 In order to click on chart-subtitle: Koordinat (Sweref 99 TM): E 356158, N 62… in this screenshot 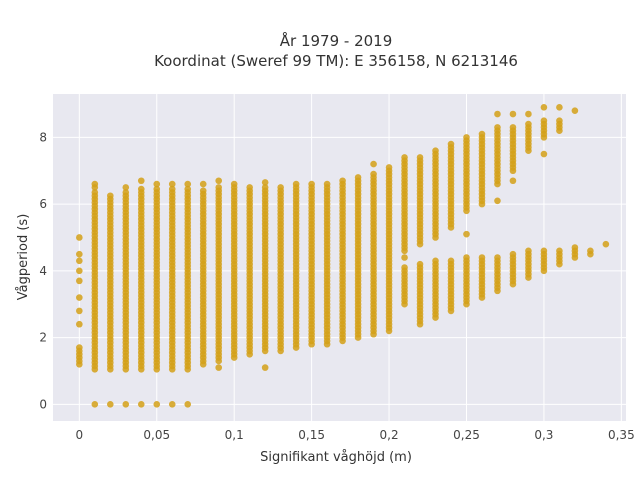, I will do `click(336, 61)`.